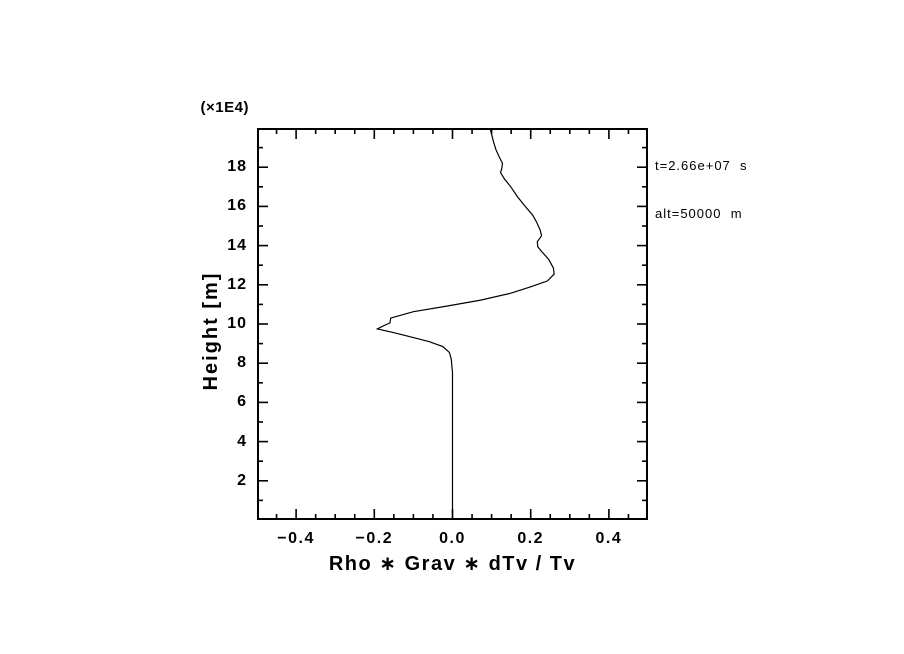  I want to click on x-tick-label: 0.2, so click(531, 538).